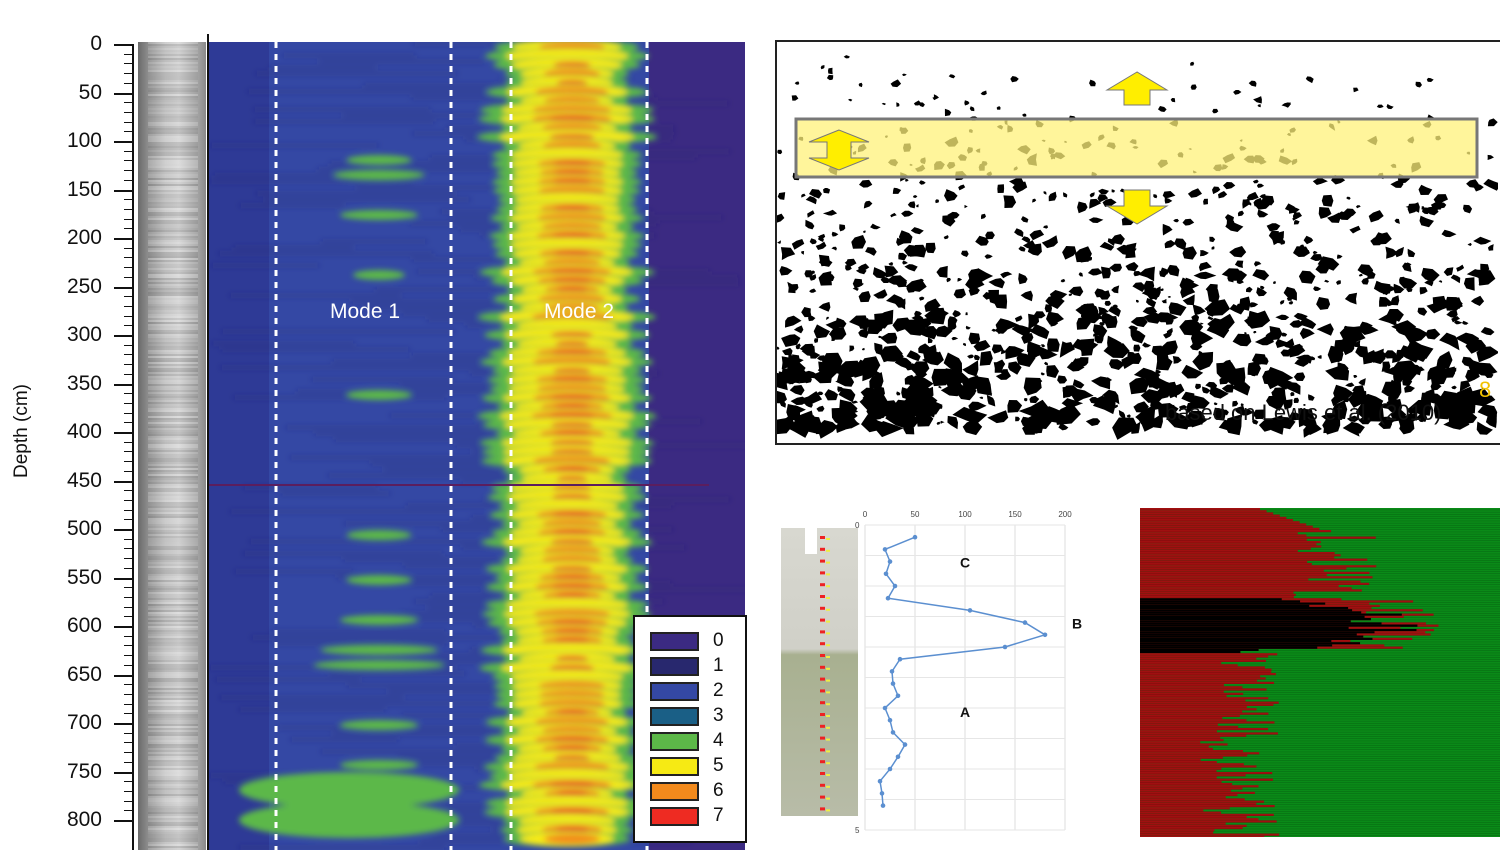 The image size is (1500, 853). What do you see at coordinates (965, 563) in the screenshot?
I see `zone-label: C` at bounding box center [965, 563].